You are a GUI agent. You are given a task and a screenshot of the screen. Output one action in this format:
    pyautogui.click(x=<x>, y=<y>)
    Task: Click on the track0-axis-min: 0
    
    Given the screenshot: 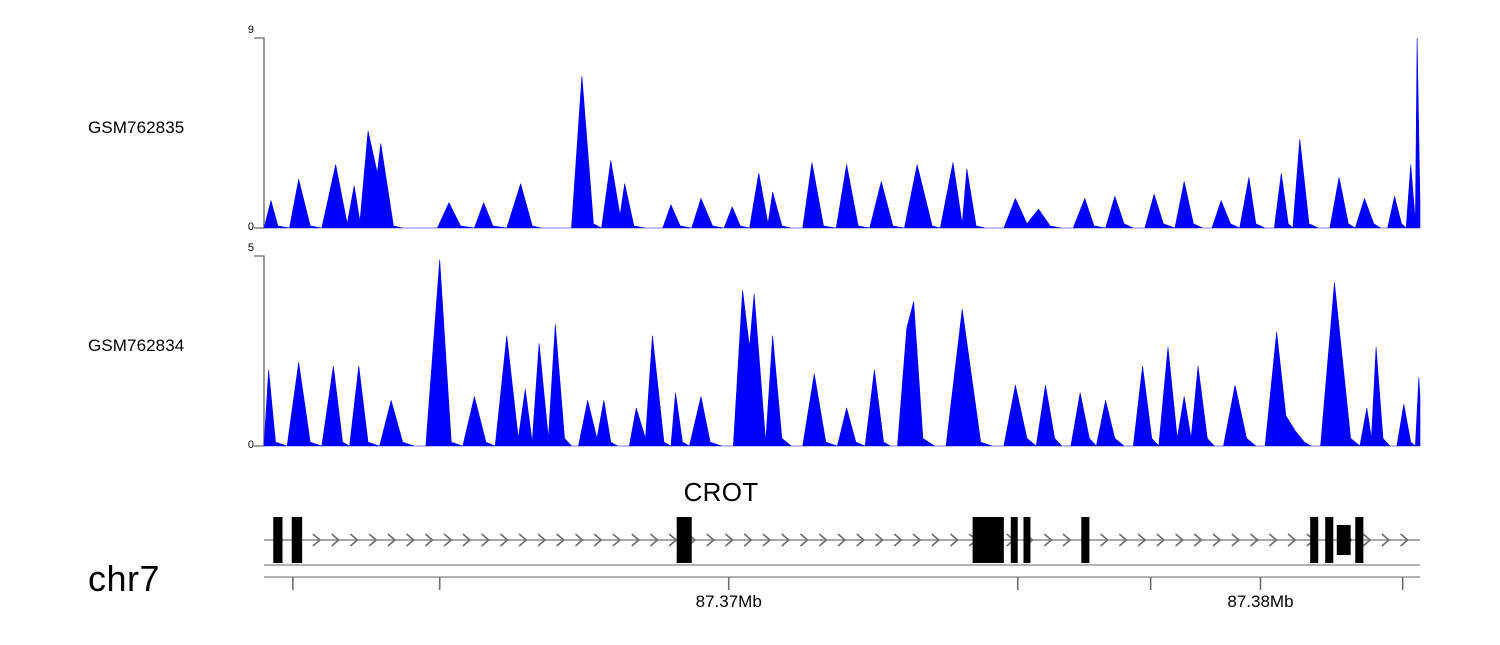 What is the action you would take?
    pyautogui.click(x=250, y=227)
    